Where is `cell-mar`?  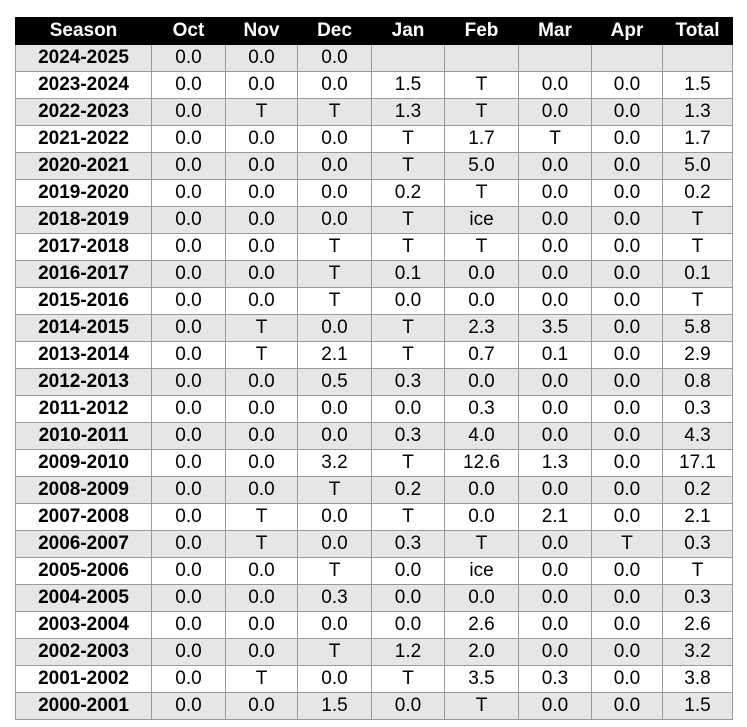
cell-mar is located at coordinates (555, 58).